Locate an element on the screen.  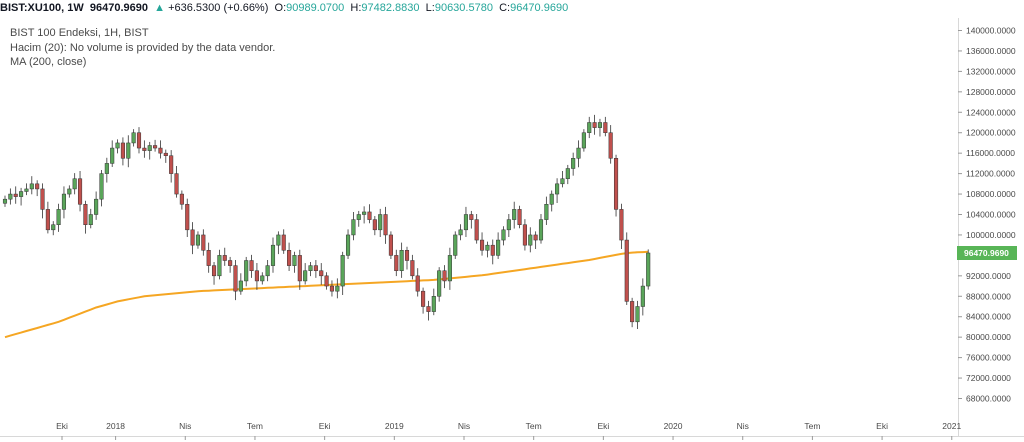
legend-ma: MA (200, close) is located at coordinates (48, 62).